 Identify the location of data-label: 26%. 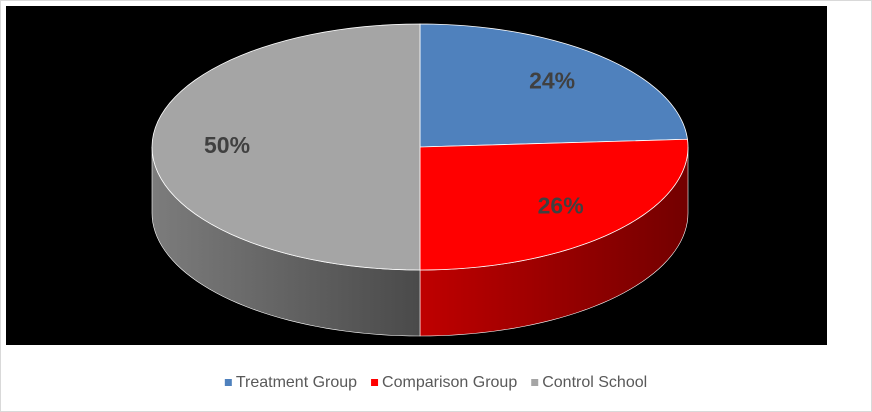
(561, 206).